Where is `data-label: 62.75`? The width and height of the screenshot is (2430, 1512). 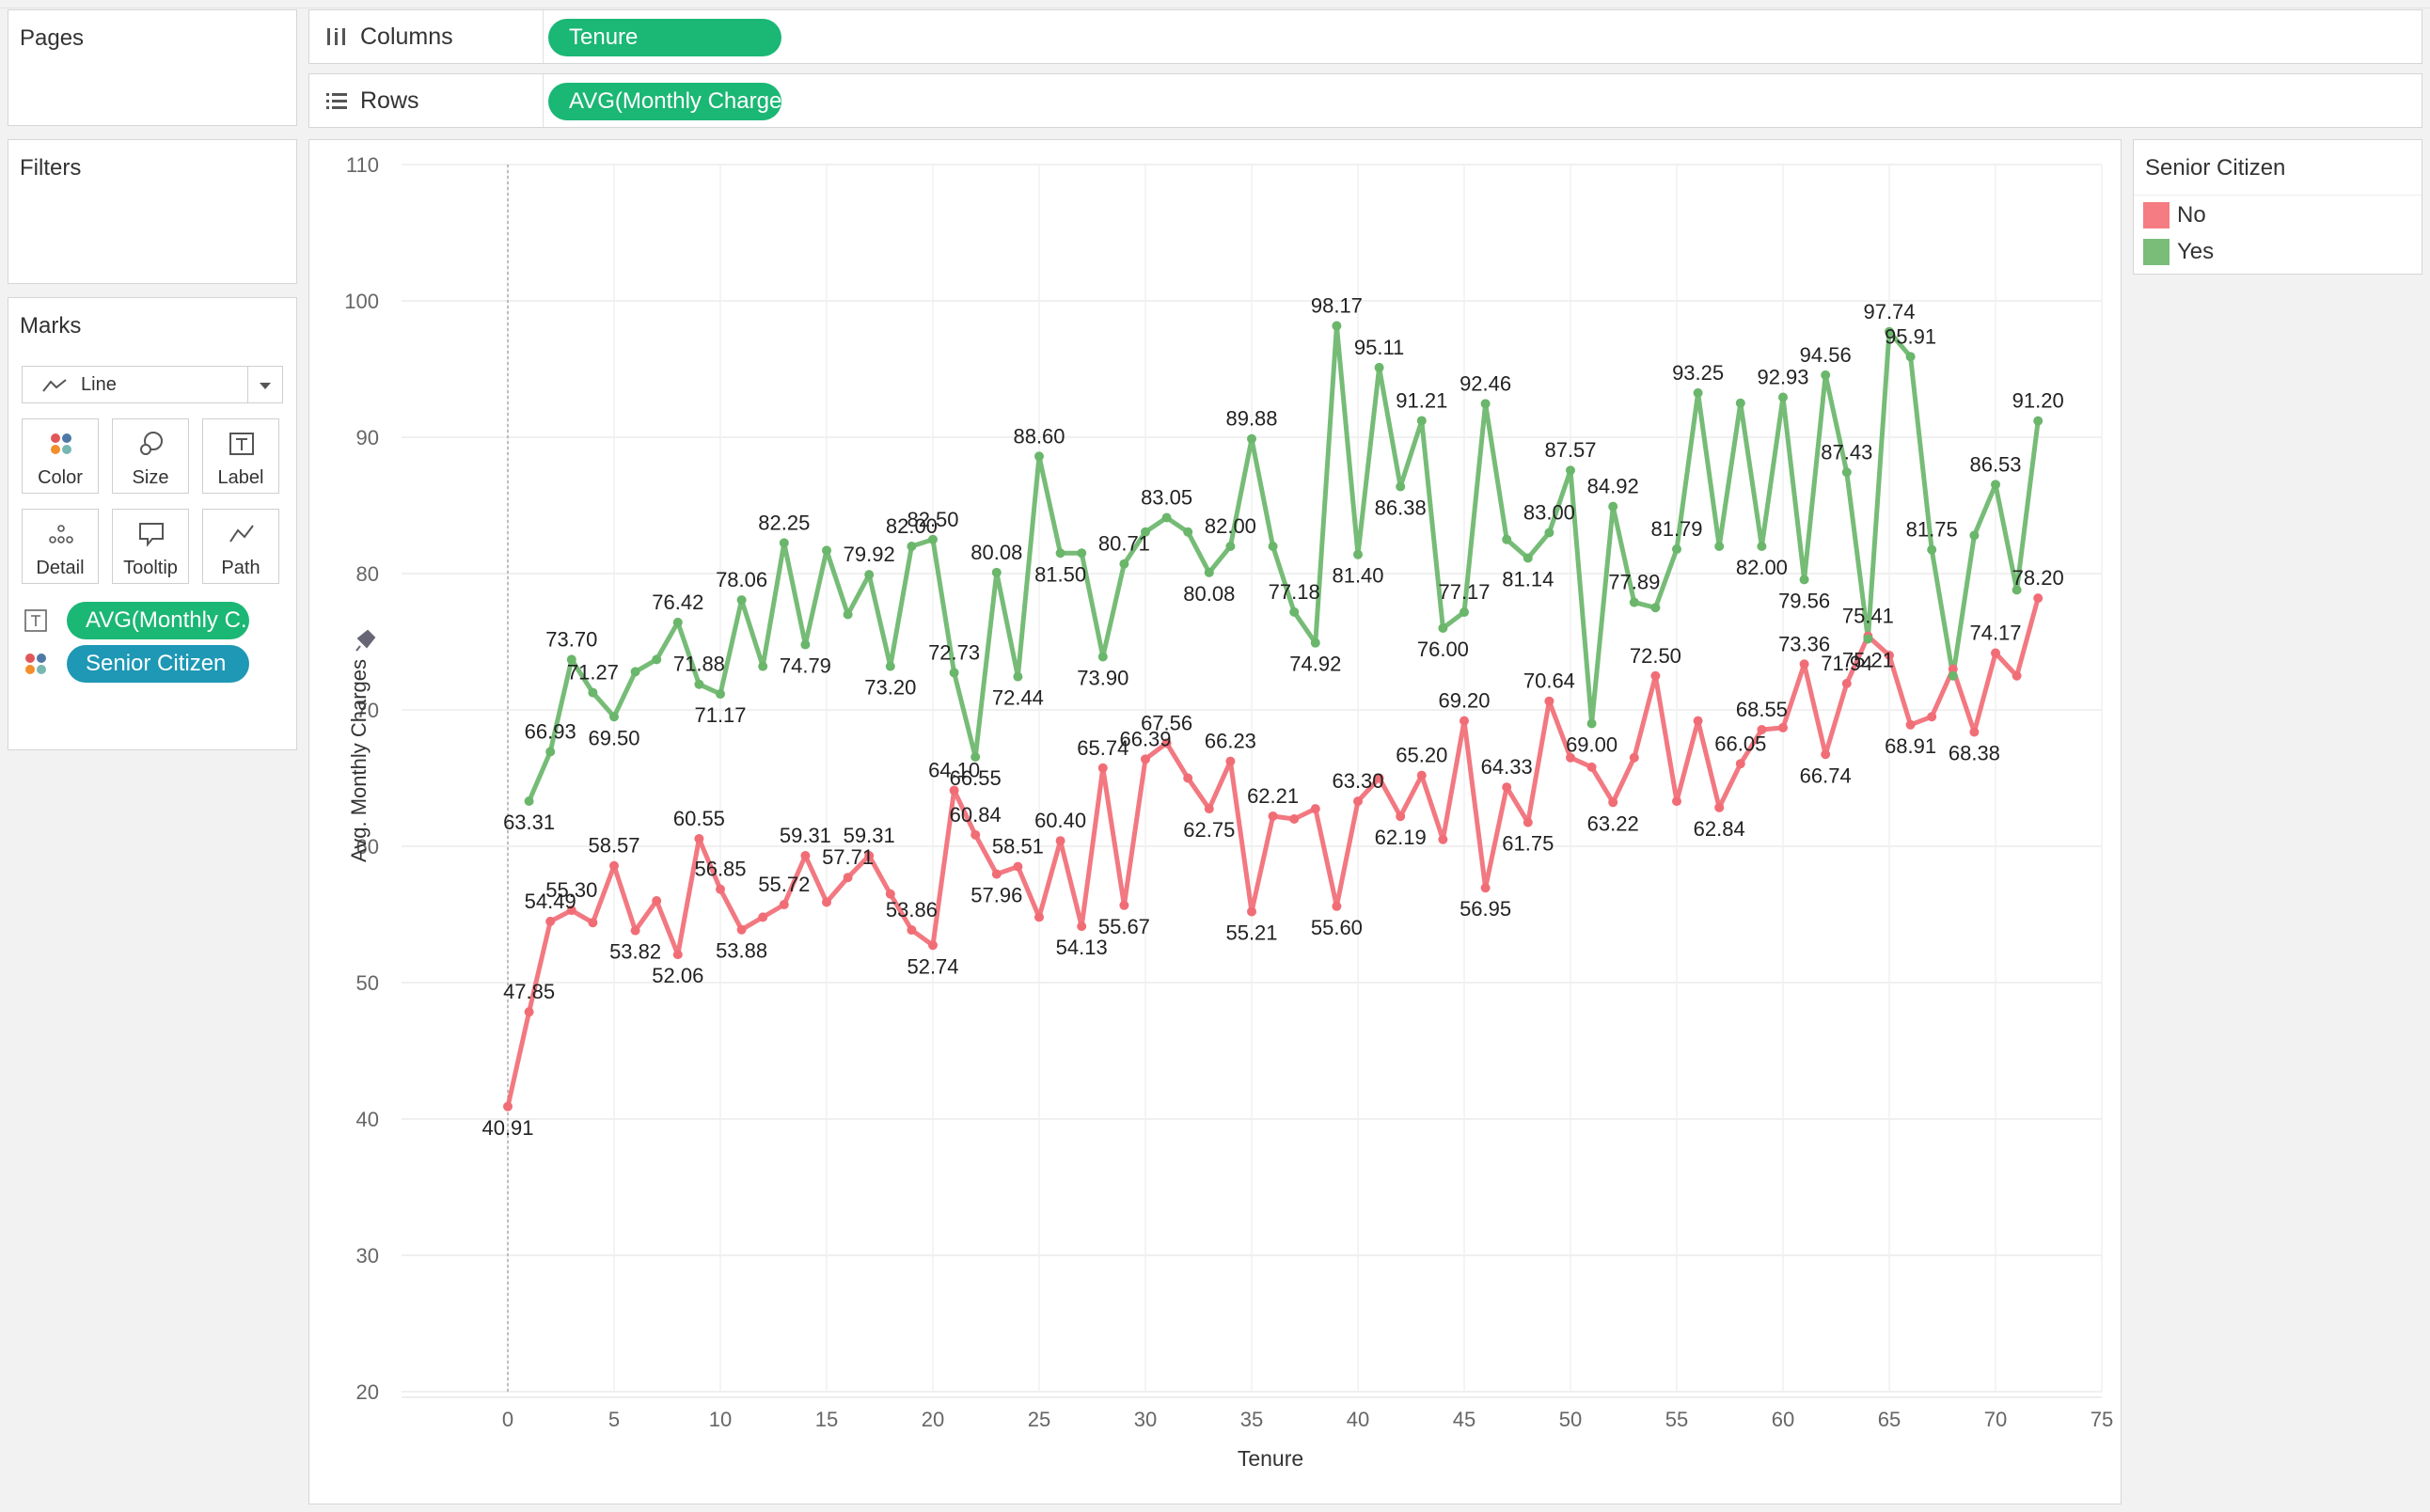 data-label: 62.75 is located at coordinates (1209, 830).